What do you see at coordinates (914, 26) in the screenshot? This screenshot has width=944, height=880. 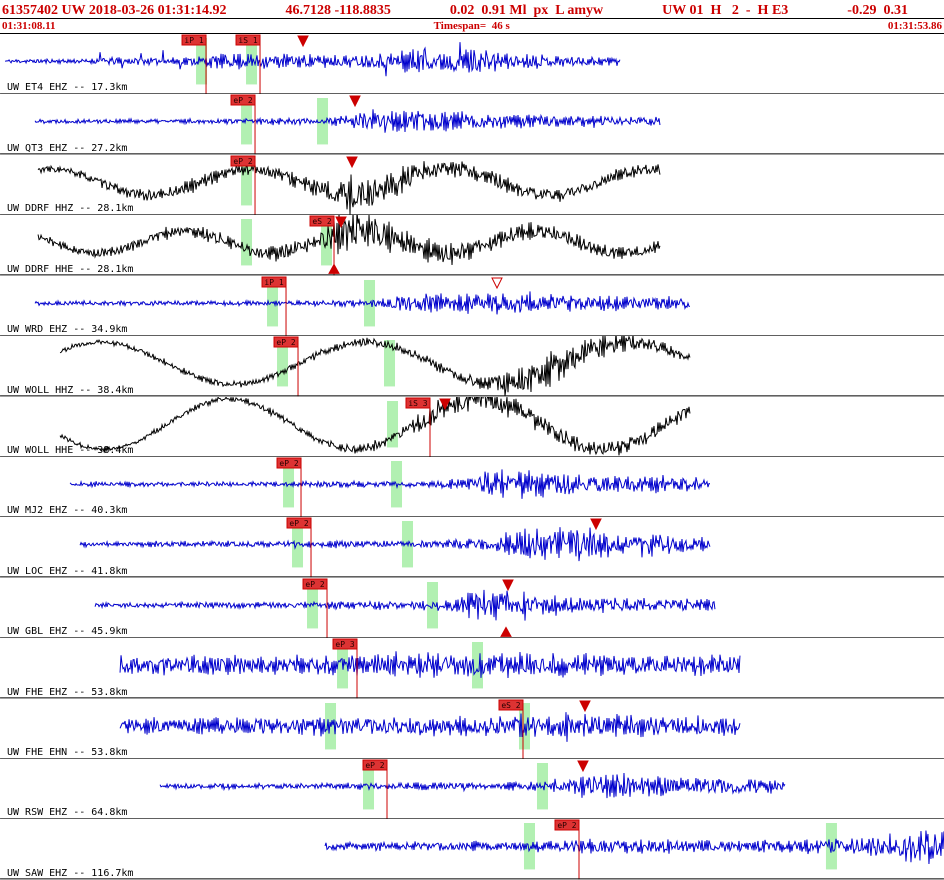 I see `window-end-time: 01:31:53.86` at bounding box center [914, 26].